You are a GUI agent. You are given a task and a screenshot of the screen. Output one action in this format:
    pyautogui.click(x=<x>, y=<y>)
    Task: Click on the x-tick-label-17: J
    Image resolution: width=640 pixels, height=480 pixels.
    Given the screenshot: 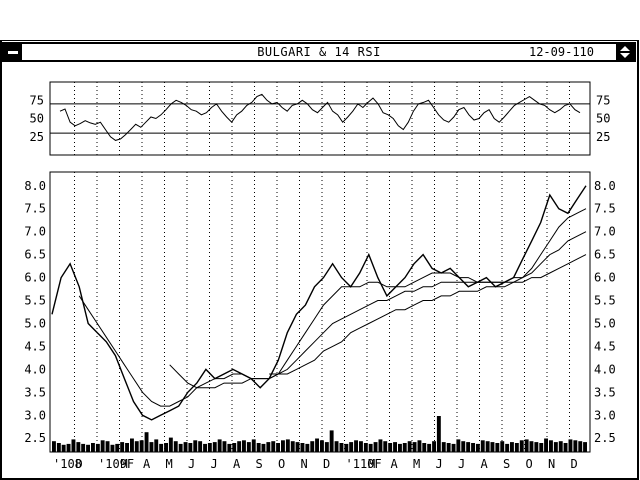 What is the action you would take?
    pyautogui.click(x=439, y=464)
    